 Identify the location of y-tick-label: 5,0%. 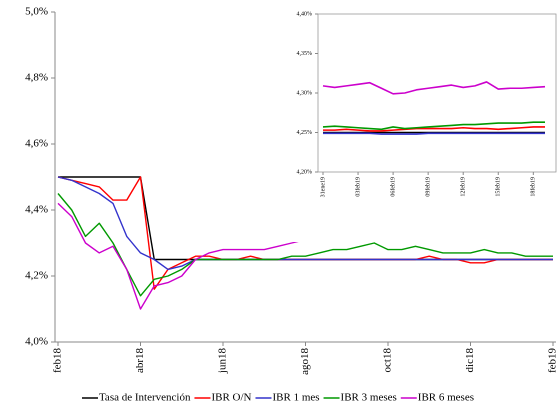
(36, 12).